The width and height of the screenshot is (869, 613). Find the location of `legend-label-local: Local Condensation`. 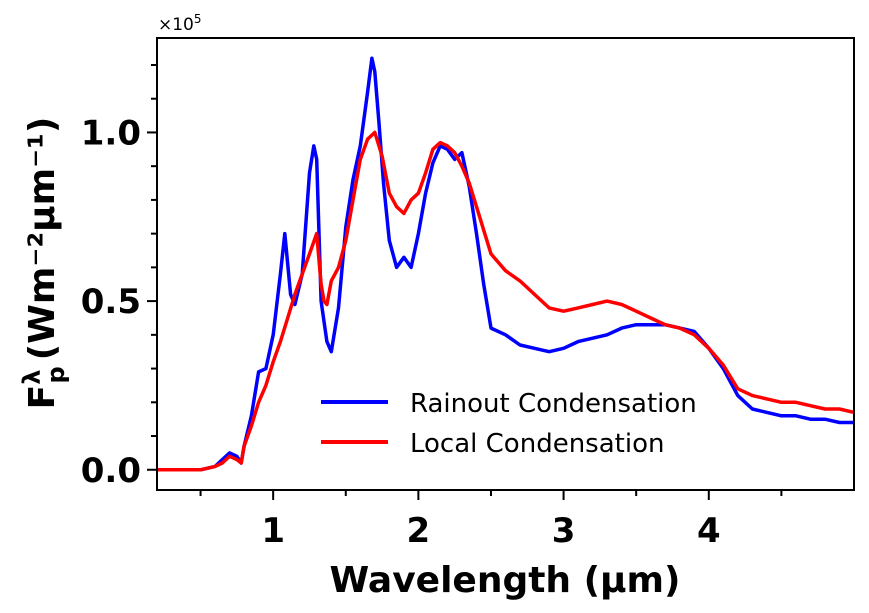

legend-label-local: Local Condensation is located at coordinates (537, 444).